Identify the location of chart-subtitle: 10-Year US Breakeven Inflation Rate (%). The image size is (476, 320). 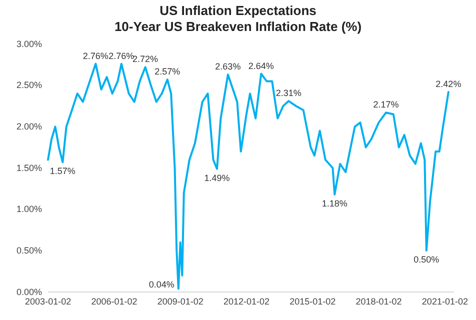
(238, 26).